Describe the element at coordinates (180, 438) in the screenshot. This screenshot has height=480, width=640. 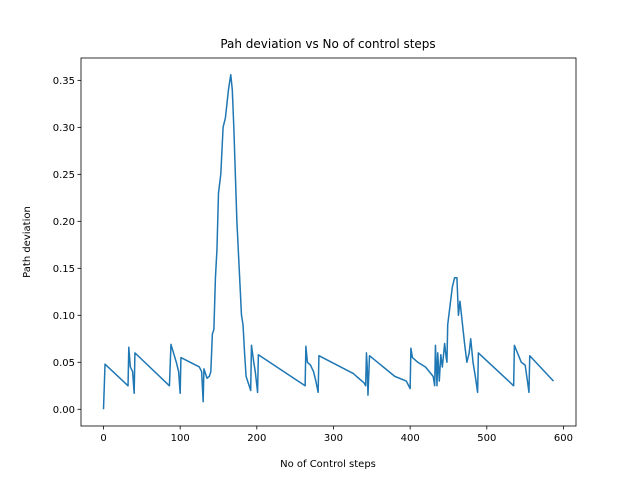
I see `x-tick-label: 100` at that location.